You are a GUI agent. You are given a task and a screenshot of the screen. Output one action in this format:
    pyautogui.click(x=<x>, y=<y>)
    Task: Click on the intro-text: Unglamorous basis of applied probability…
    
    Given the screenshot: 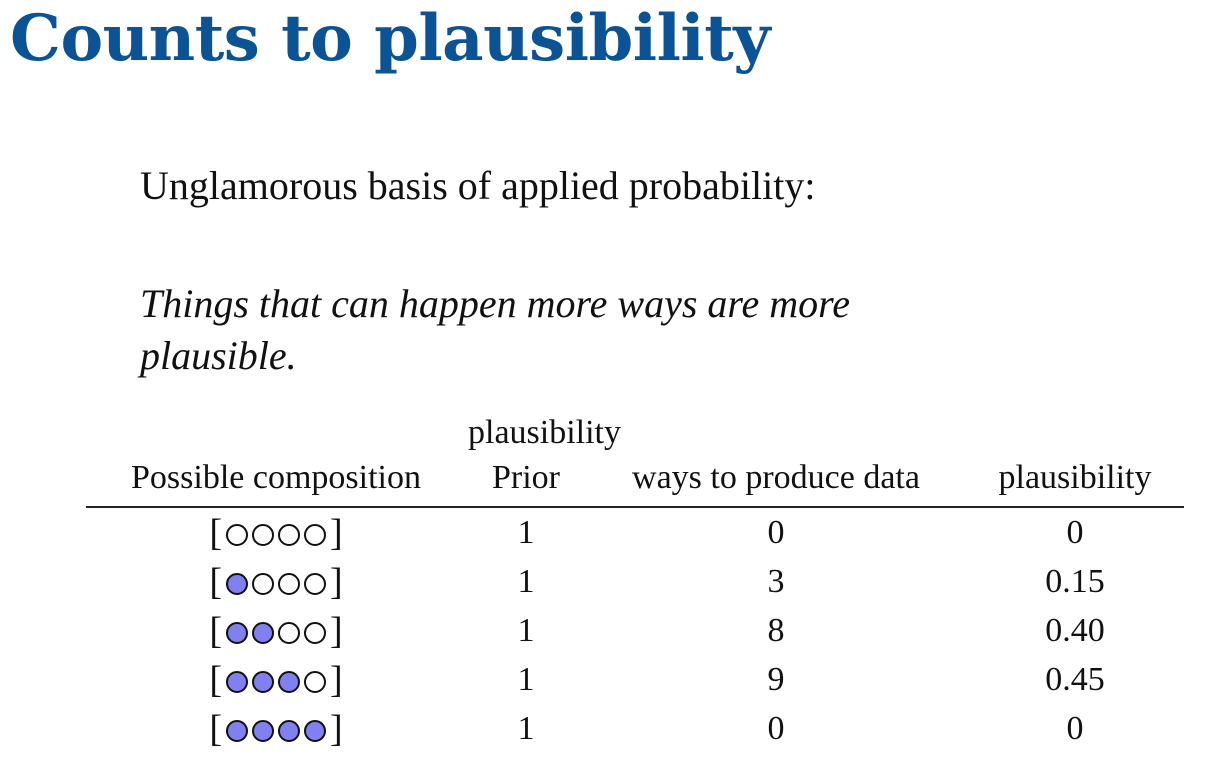 What is the action you would take?
    pyautogui.click(x=478, y=185)
    